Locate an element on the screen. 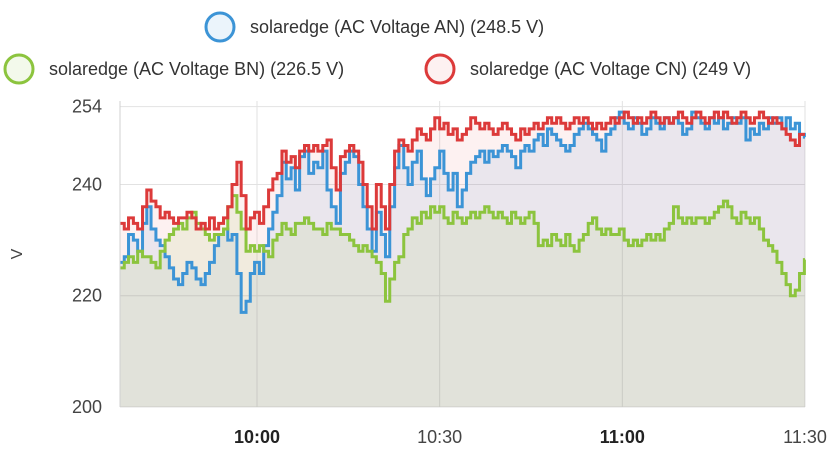 This screenshot has width=839, height=458. x-tick-label: 10:00 is located at coordinates (257, 437).